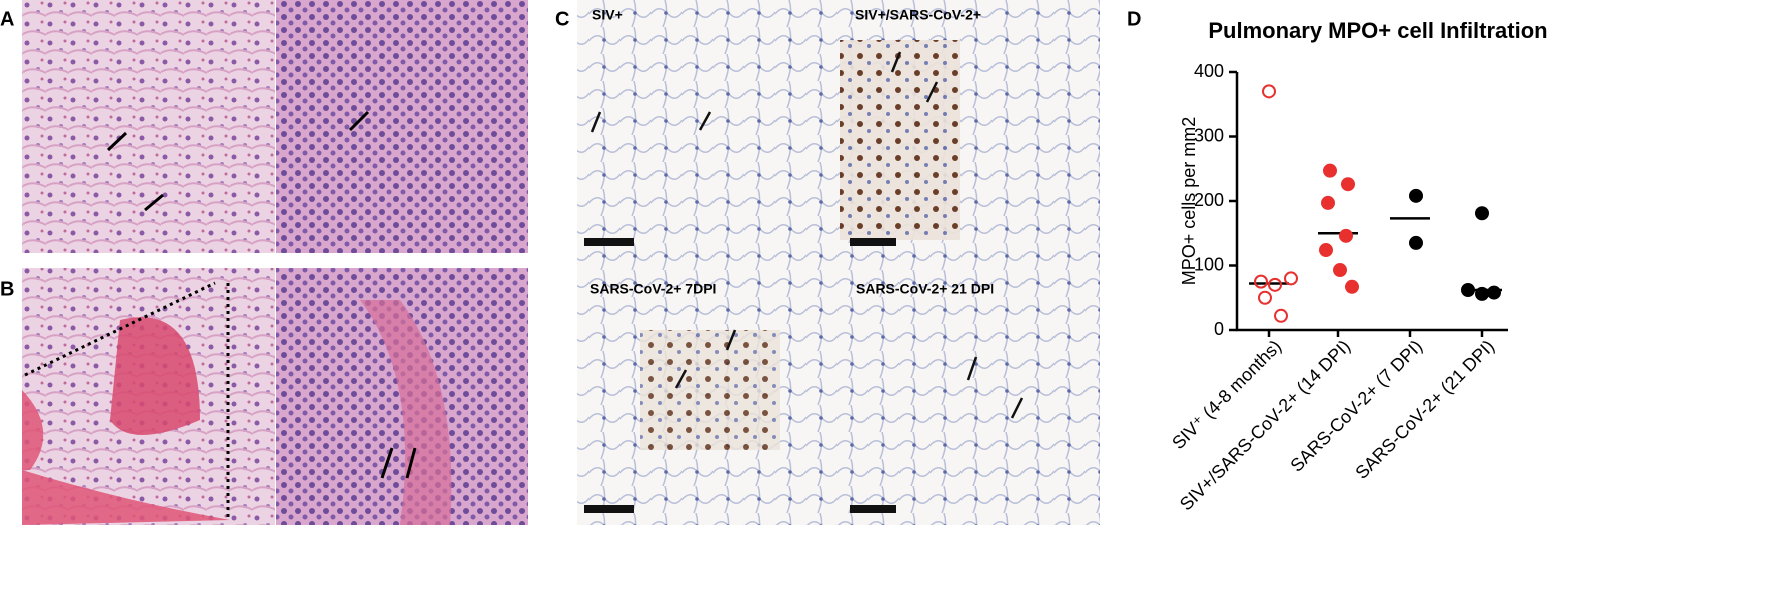  What do you see at coordinates (918, 15) in the screenshot?
I see `image-label: SIV+/SARS-CoV-2+` at bounding box center [918, 15].